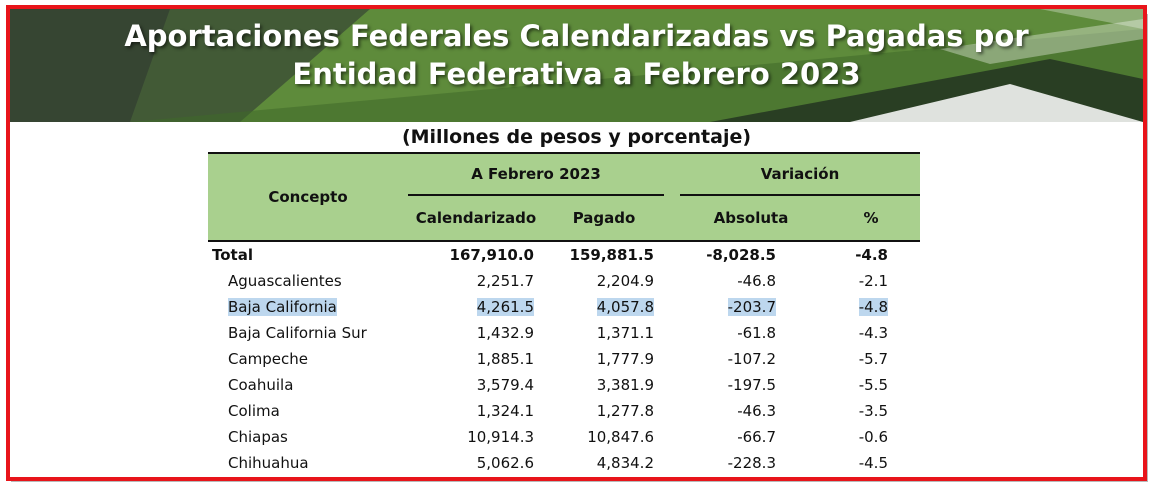  What do you see at coordinates (604, 218) in the screenshot?
I see `col-header-pagado: Pagado` at bounding box center [604, 218].